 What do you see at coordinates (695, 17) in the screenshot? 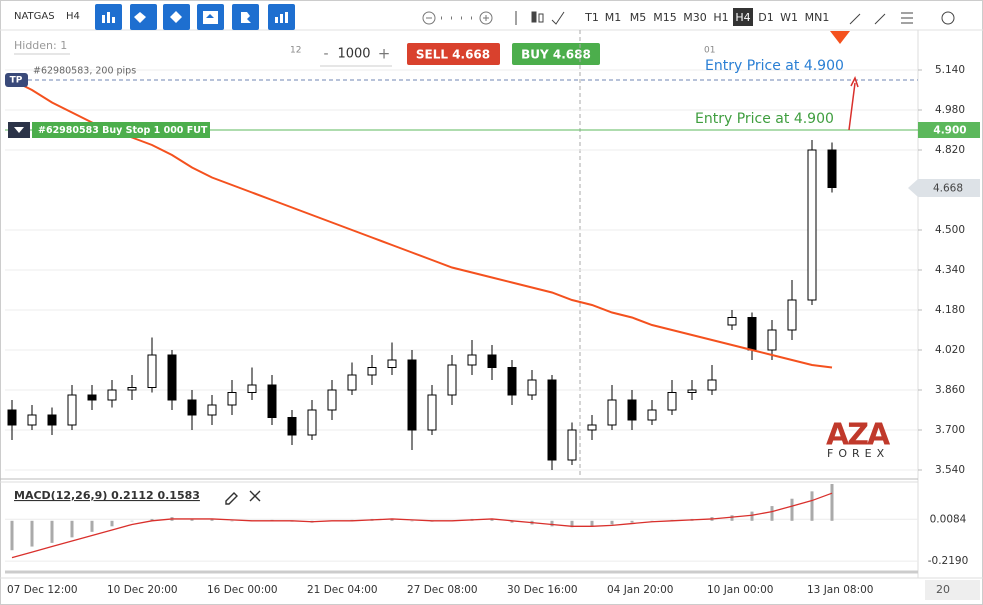
I see `timeframe: M30` at bounding box center [695, 17].